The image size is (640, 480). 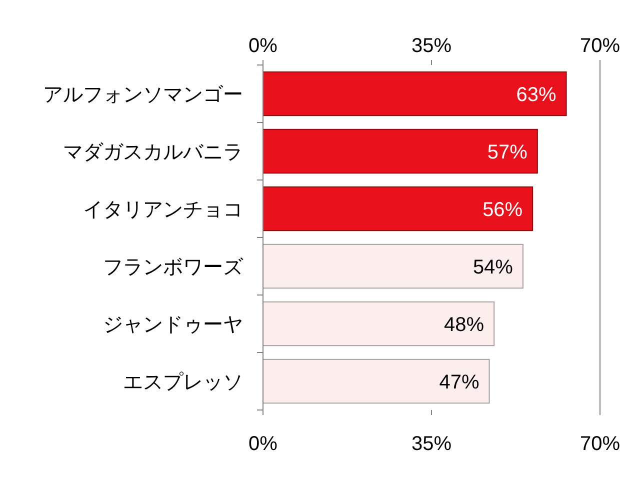 What do you see at coordinates (600, 46) in the screenshot?
I see `x-tick-label: 70%` at bounding box center [600, 46].